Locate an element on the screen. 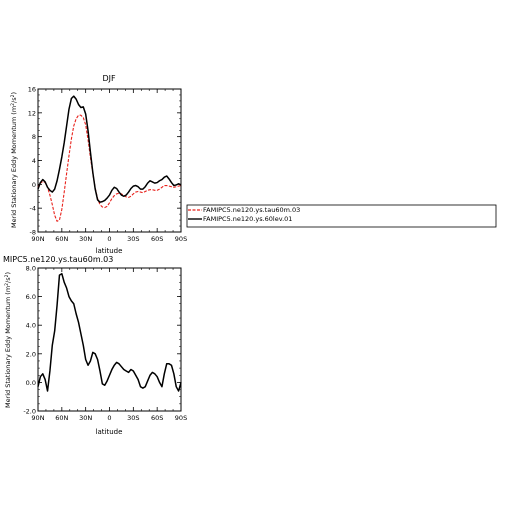 The width and height of the screenshot is (508, 508). bottom-x-tick-label: 30N is located at coordinates (85, 418).